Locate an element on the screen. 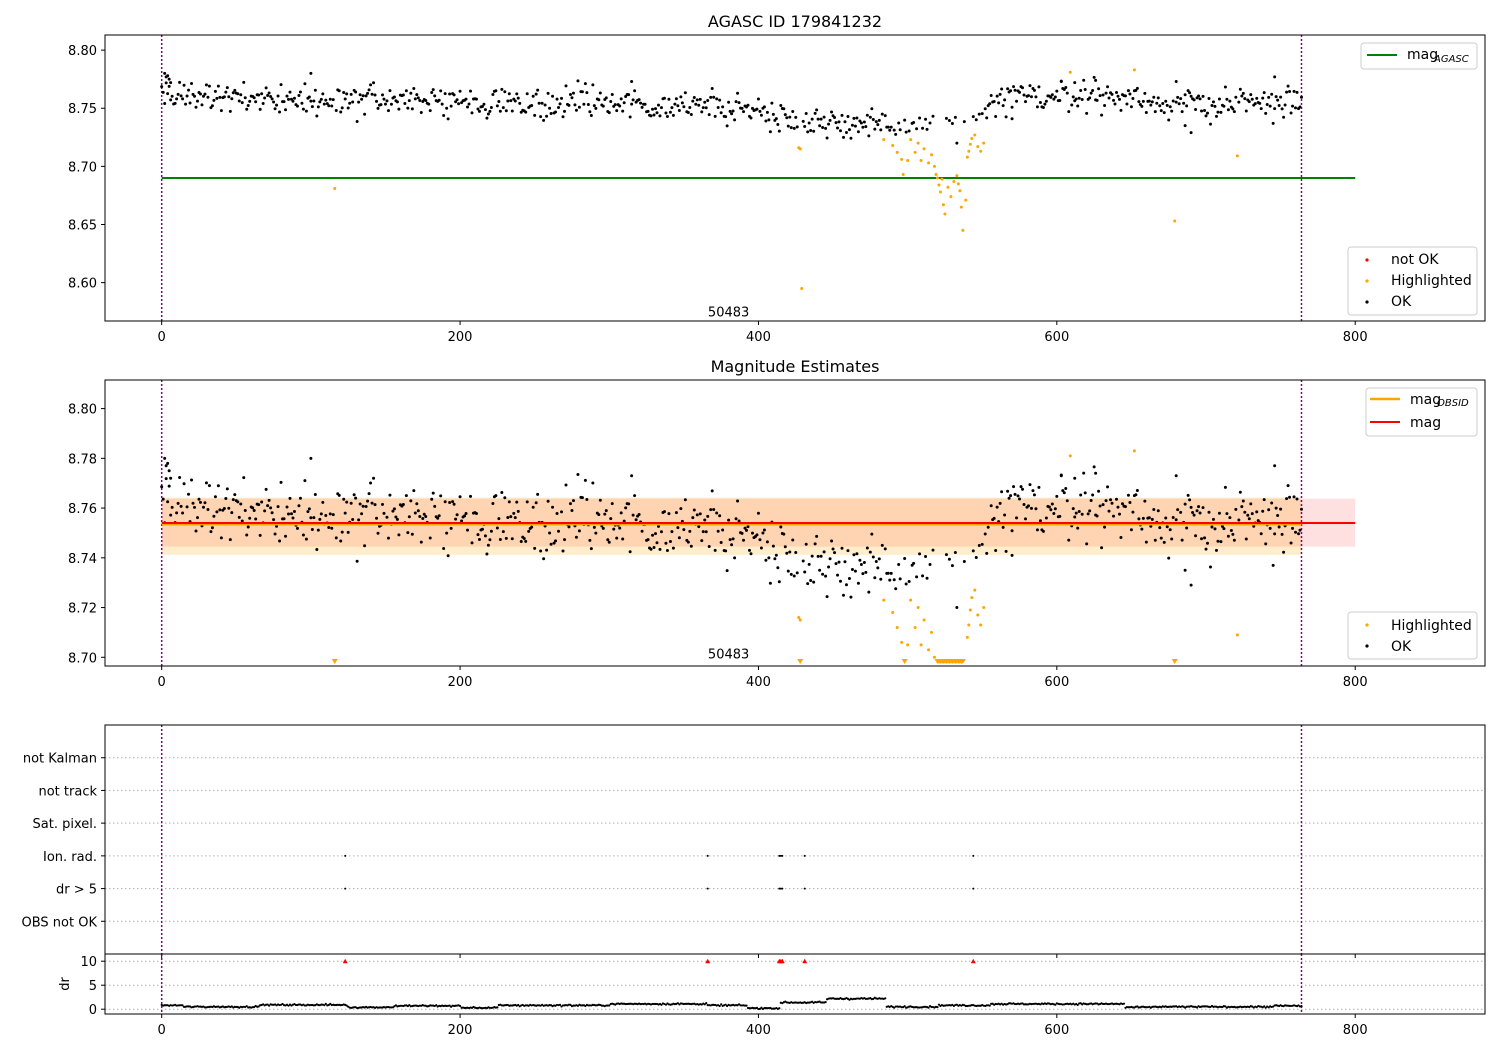  flag-label-1: not track is located at coordinates (67, 791).